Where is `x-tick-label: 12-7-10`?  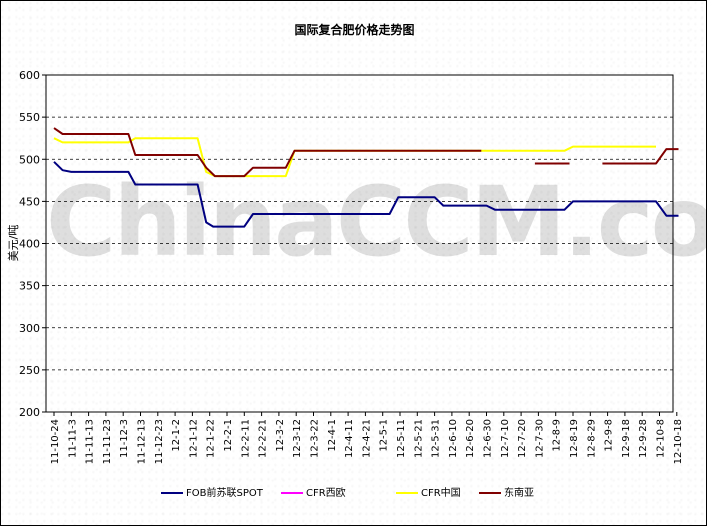 x-tick-label: 12-7-10 is located at coordinates (505, 438).